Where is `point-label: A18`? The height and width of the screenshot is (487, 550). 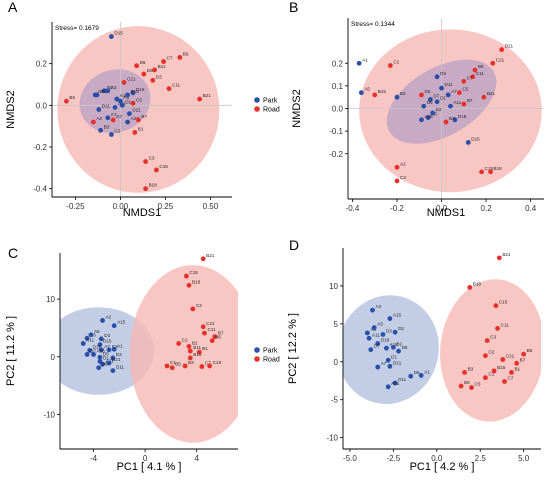 point-label: A18 is located at coordinates (101, 350).